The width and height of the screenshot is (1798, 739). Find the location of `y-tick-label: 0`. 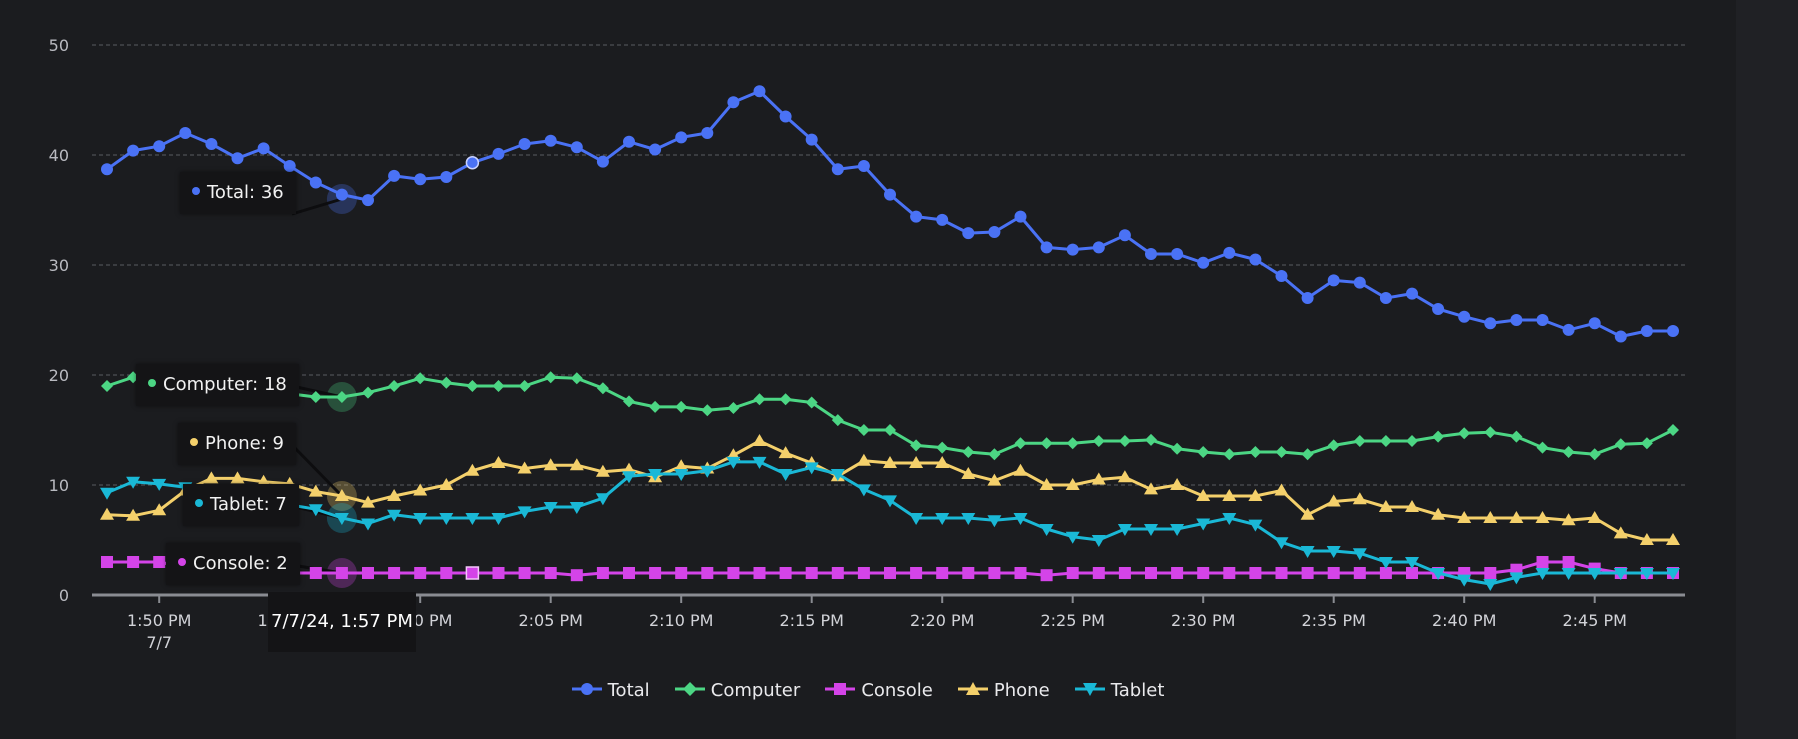

y-tick-label: 0 is located at coordinates (64, 595).